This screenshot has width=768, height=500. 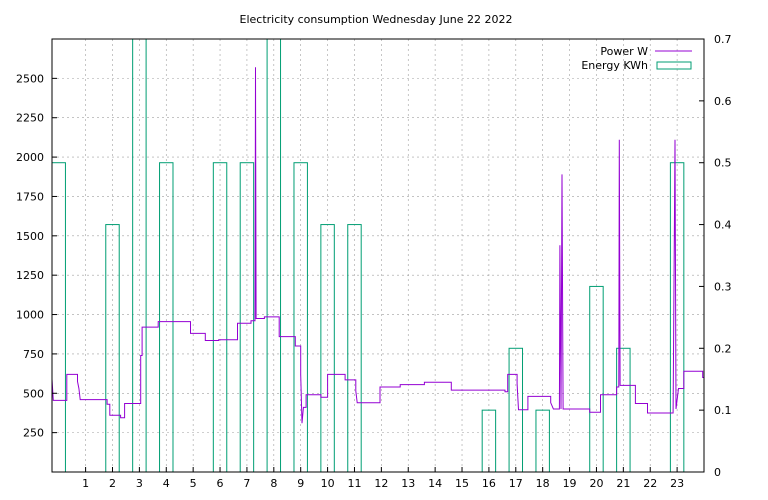 What do you see at coordinates (723, 163) in the screenshot?
I see `y-right-tick-label: 0.5` at bounding box center [723, 163].